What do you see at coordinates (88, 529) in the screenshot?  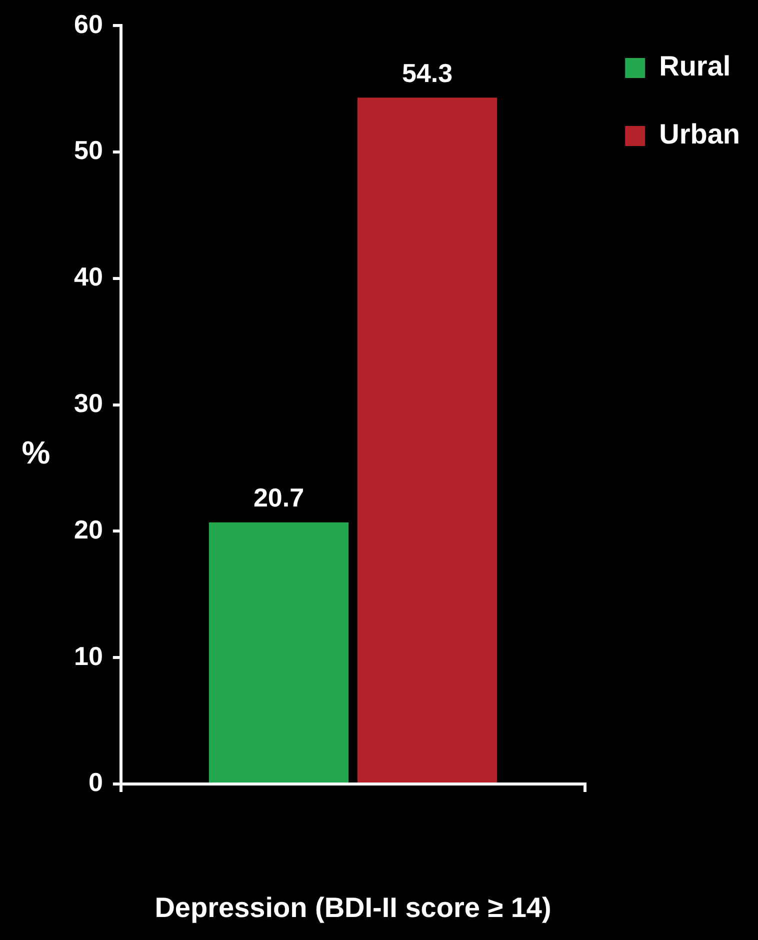 I see `y-tick-label: 20` at bounding box center [88, 529].